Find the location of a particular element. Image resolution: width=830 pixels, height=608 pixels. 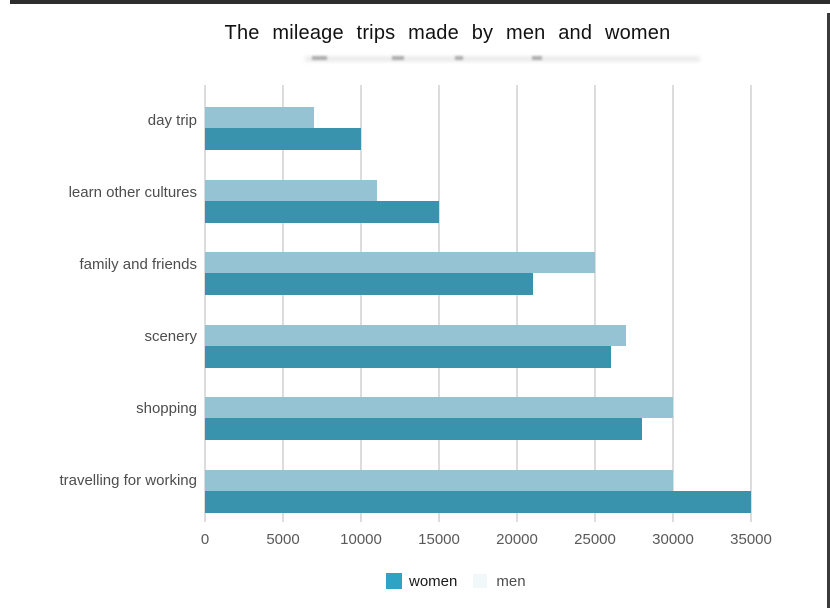

bar-women-travelling-for-working is located at coordinates (478, 501).